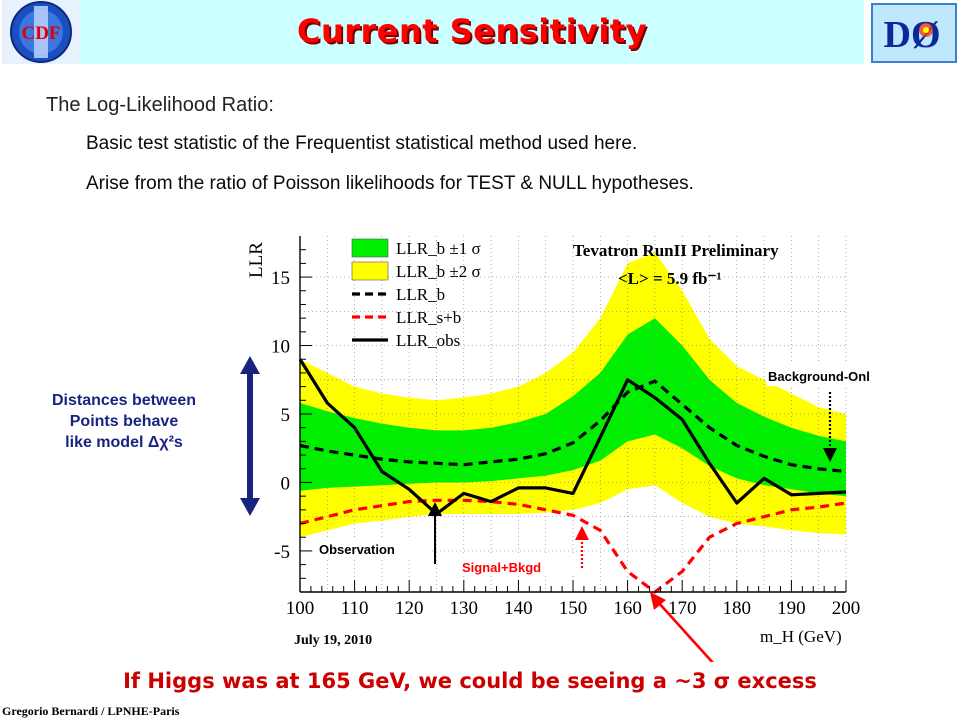 This screenshot has height=720, width=960. I want to click on double-arrow-icon, so click(250, 436).